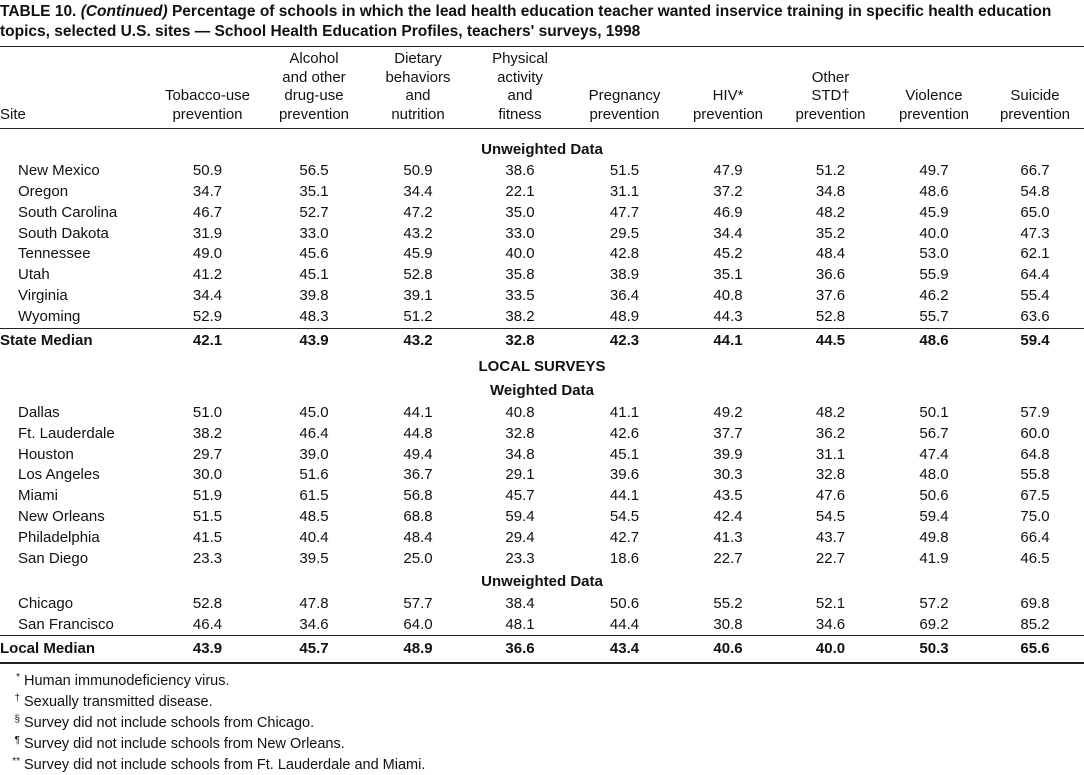  What do you see at coordinates (728, 454) in the screenshot?
I see `cell-value: 39.9` at bounding box center [728, 454].